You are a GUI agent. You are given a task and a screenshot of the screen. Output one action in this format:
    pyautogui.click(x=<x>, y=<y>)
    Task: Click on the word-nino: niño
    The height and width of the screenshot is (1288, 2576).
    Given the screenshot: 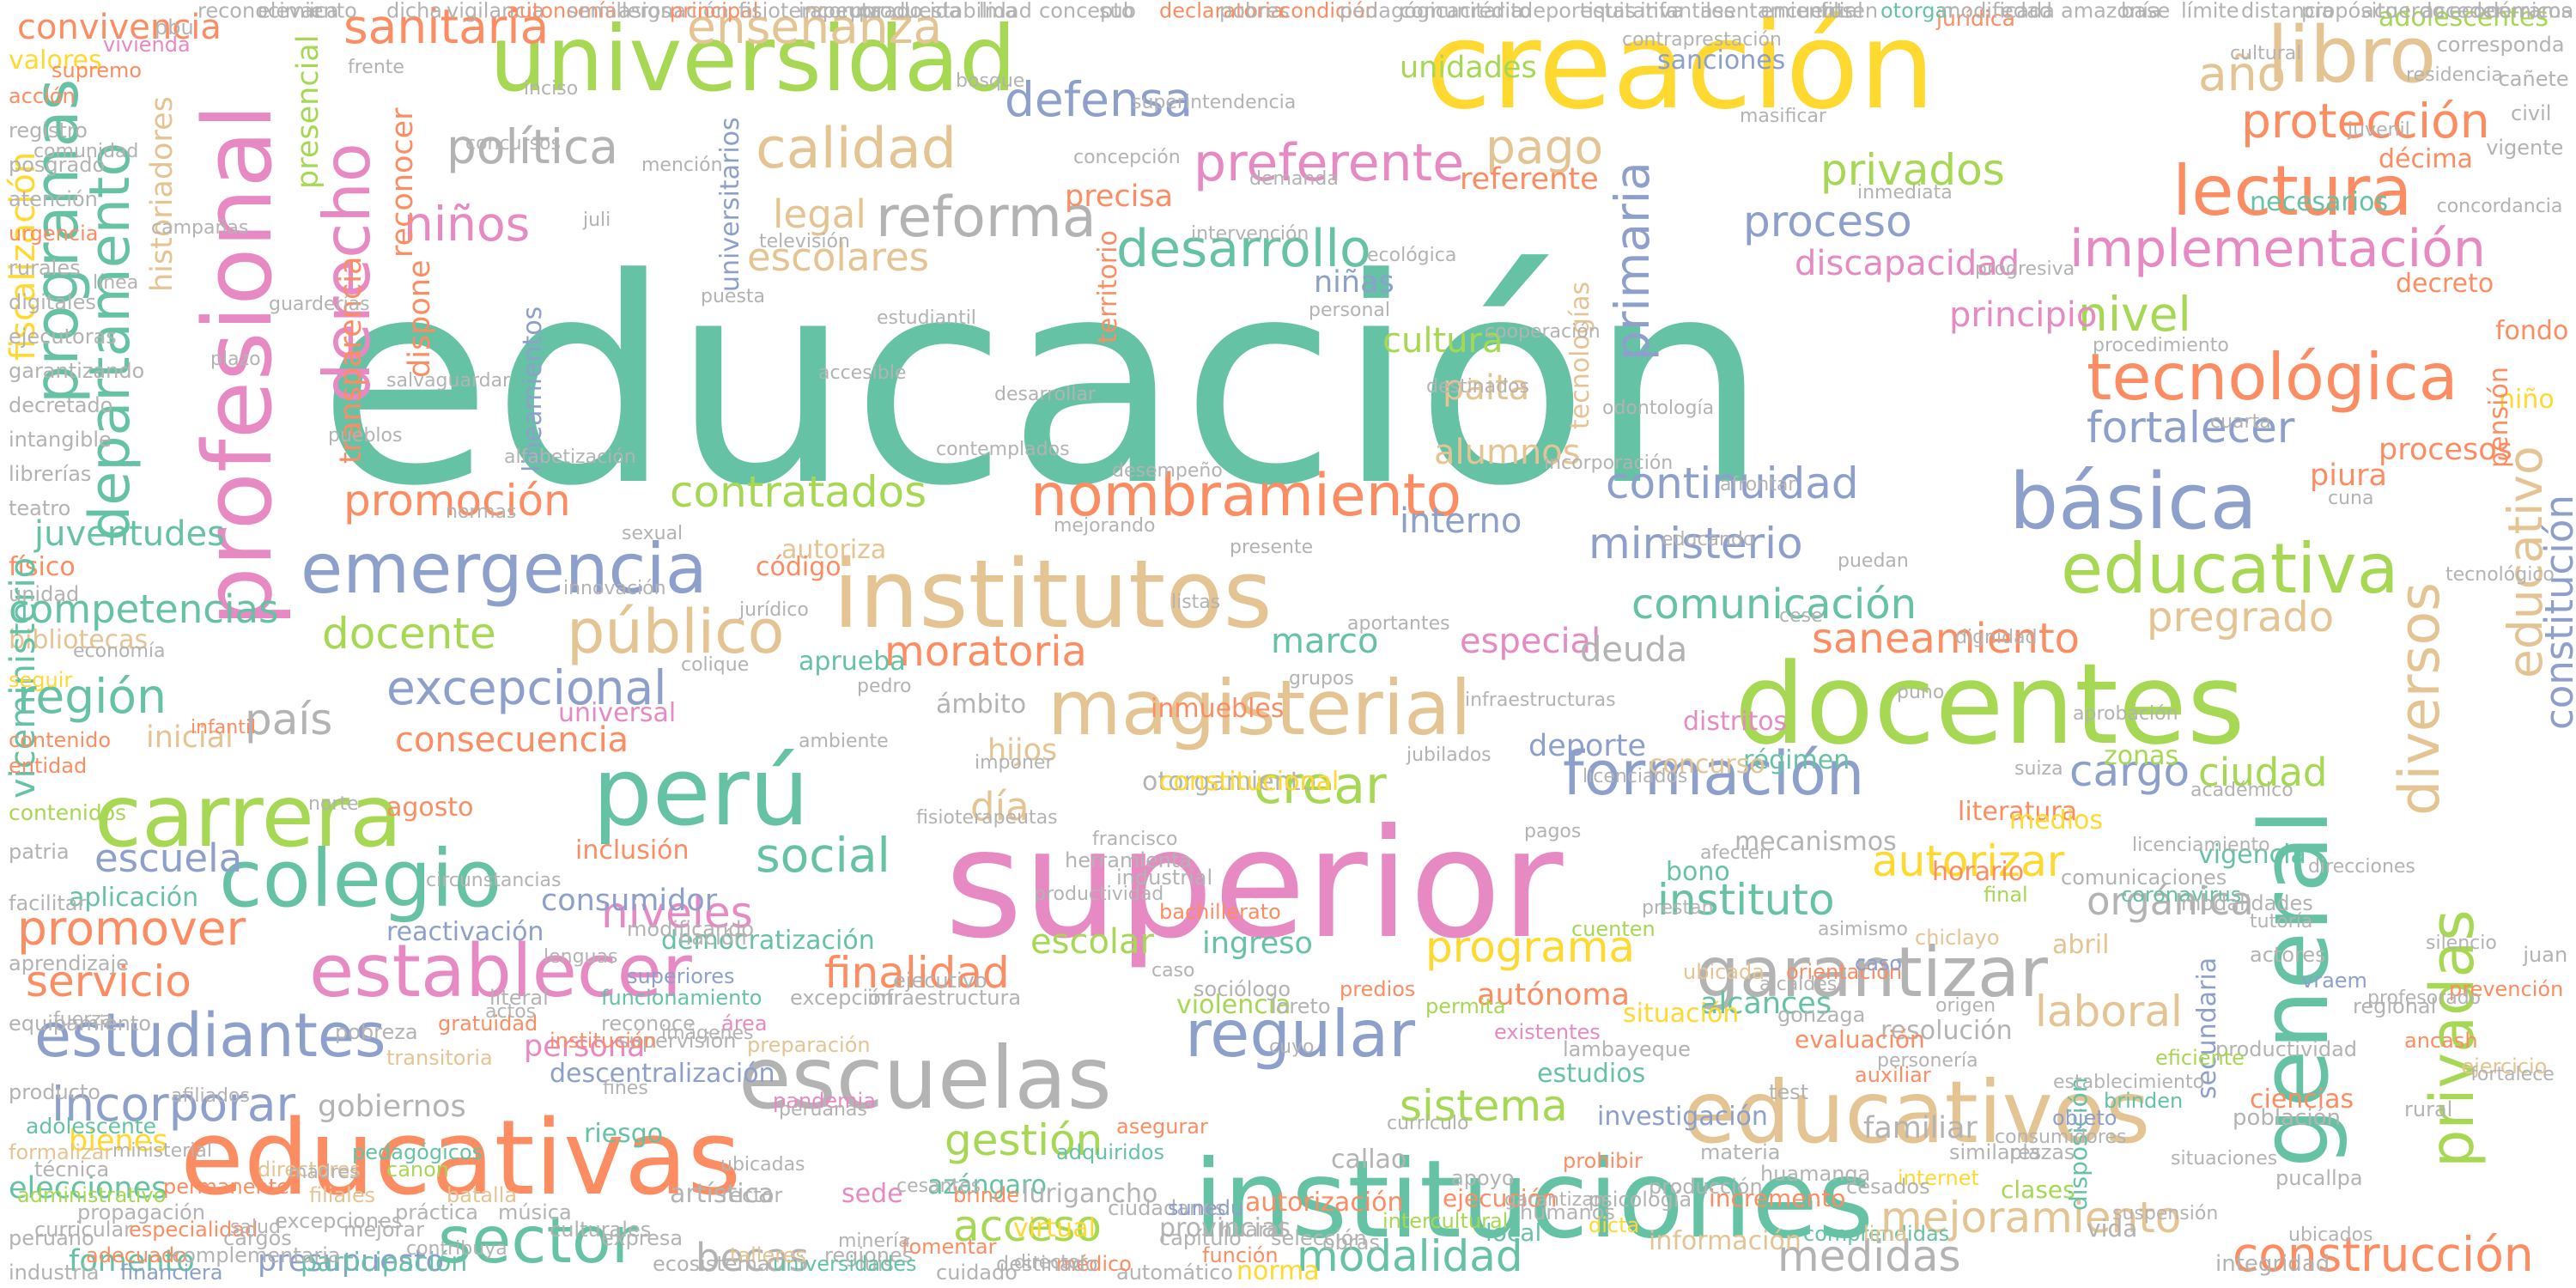 What is the action you would take?
    pyautogui.click(x=2527, y=400)
    